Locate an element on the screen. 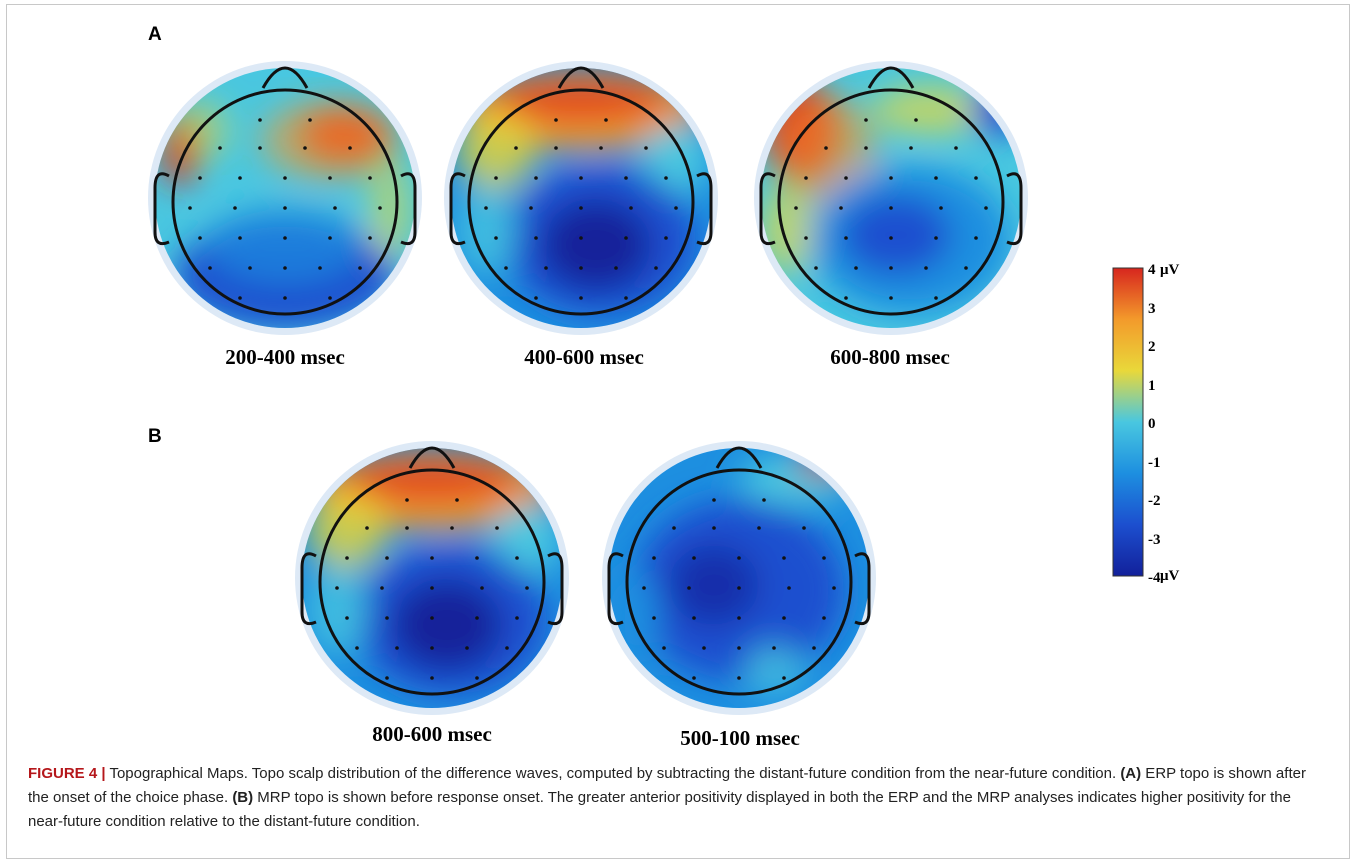 The image size is (1358, 866). colorbar-tick-label: -3 is located at coordinates (1154, 539).